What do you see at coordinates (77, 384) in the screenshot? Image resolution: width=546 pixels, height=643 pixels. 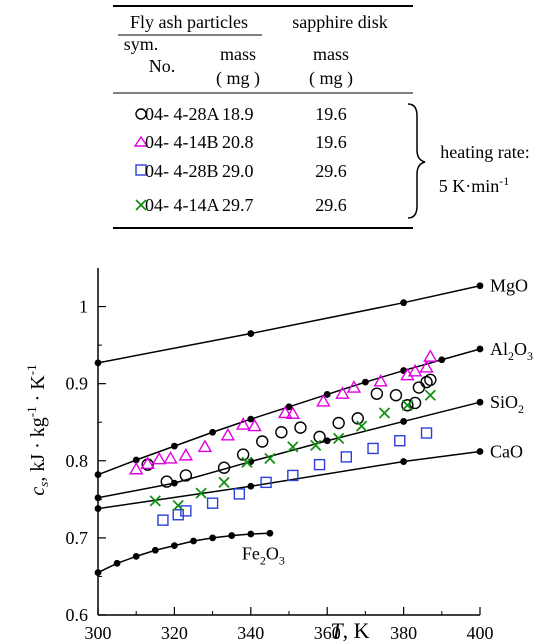 I see `y-tick-label: 0.9` at bounding box center [77, 384].